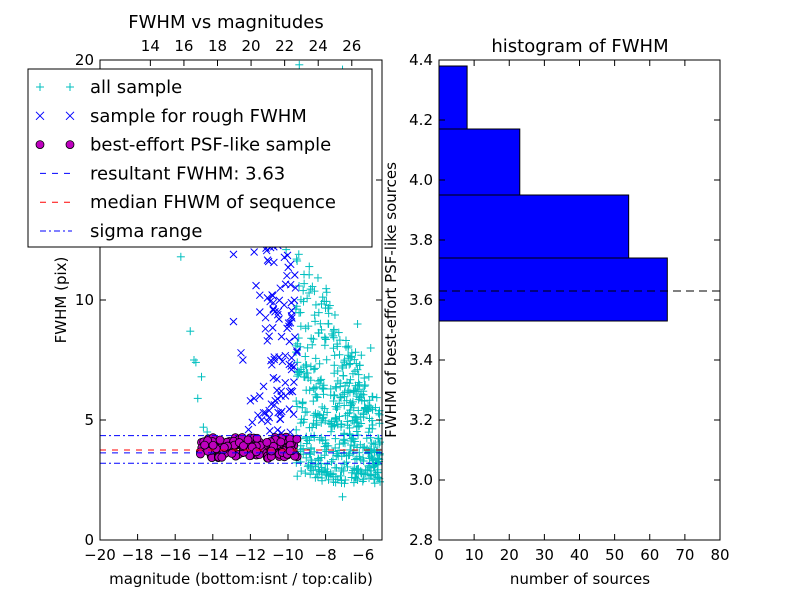 The height and width of the screenshot is (600, 800). What do you see at coordinates (421, 240) in the screenshot?
I see `histogram-ytick-label: 3.8` at bounding box center [421, 240].